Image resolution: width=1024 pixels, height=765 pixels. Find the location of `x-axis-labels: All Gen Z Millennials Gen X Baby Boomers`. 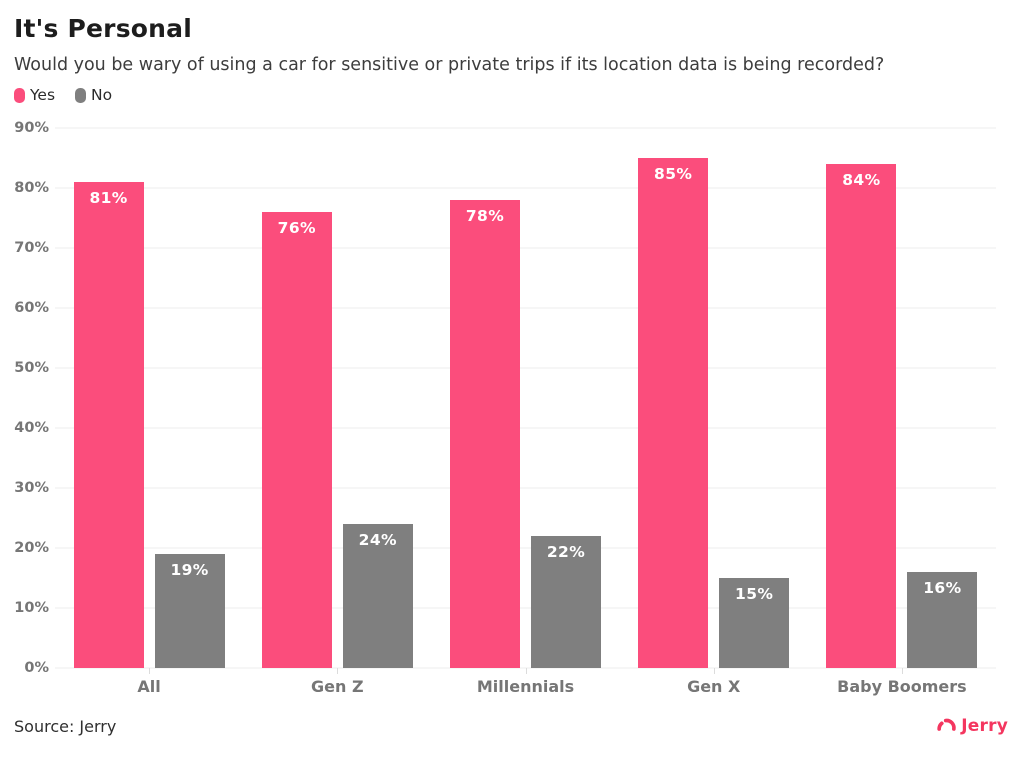

x-axis-labels: All Gen Z Millennials Gen X Baby Boomers is located at coordinates (525, 682).